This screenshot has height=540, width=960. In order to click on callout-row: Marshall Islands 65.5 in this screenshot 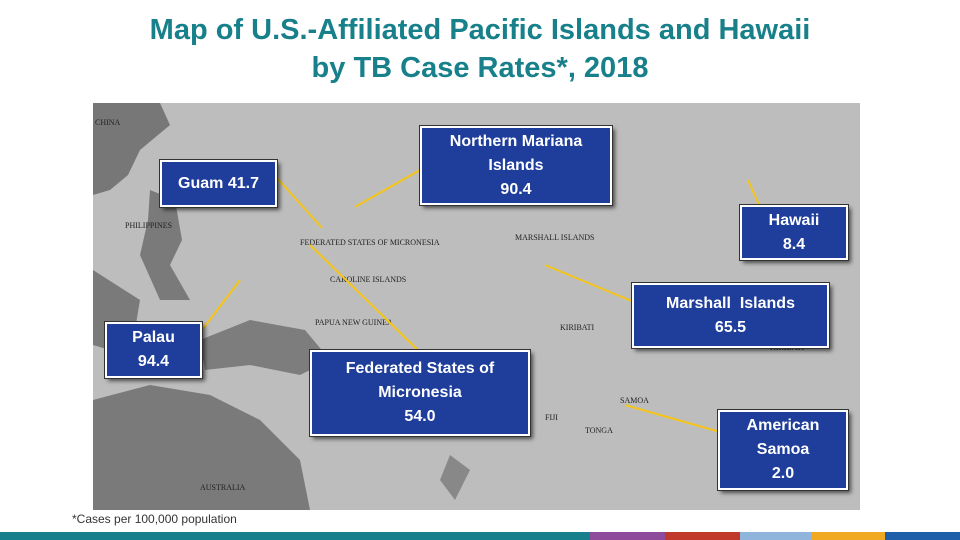, I will do `click(730, 316)`.